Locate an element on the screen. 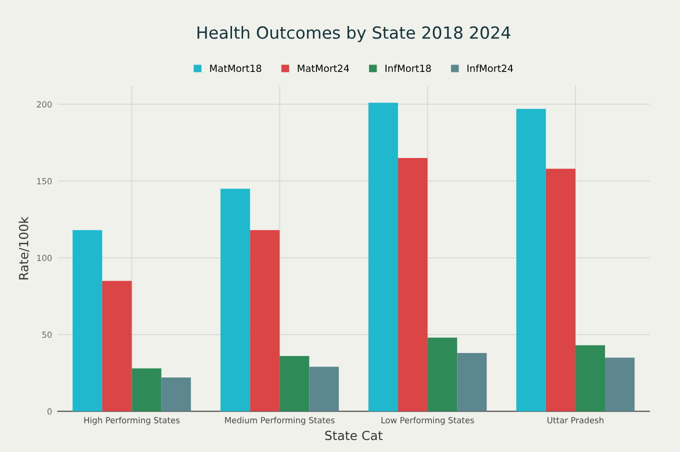 The image size is (680, 452). y-tick-label: 150 is located at coordinates (44, 181).